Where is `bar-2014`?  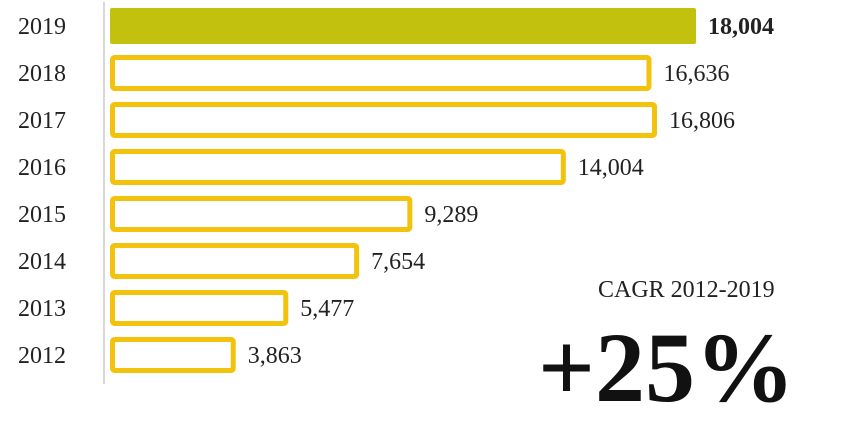 bar-2014 is located at coordinates (235, 261).